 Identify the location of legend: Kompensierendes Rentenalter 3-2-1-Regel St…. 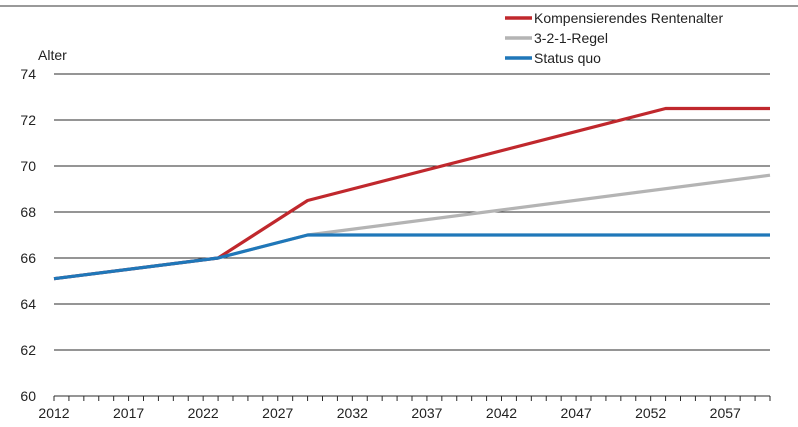
(614, 38).